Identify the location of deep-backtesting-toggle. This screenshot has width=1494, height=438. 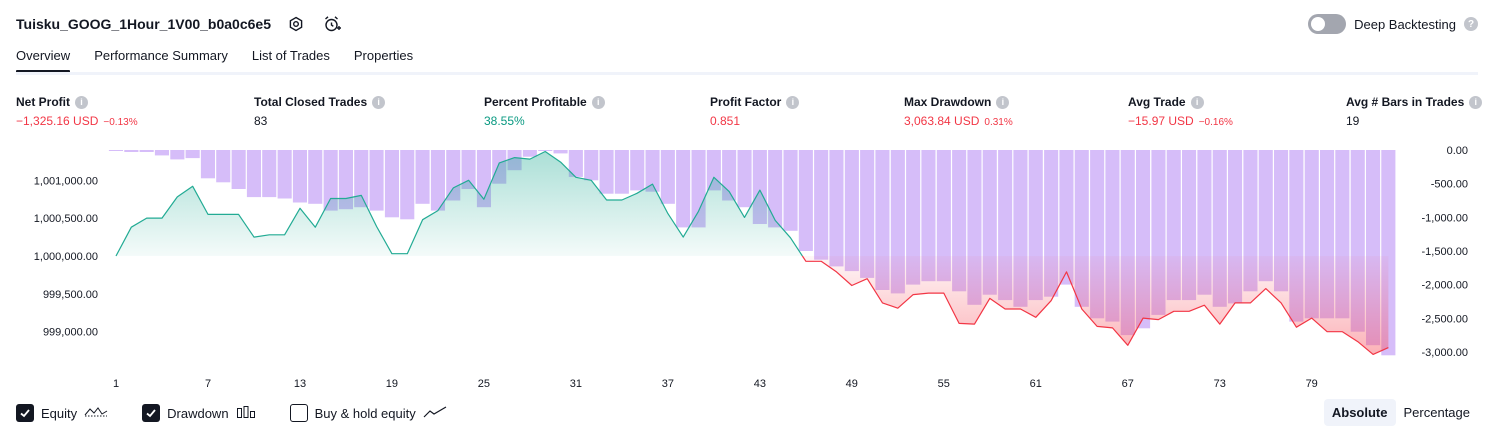
(1327, 24).